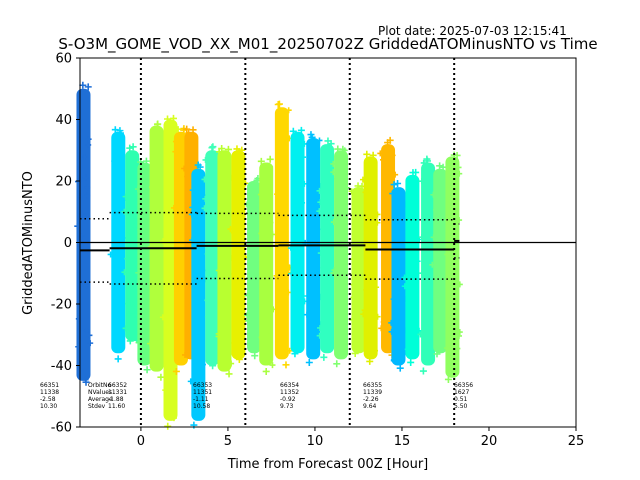 This screenshot has height=480, width=640. What do you see at coordinates (100, 399) in the screenshot?
I see `stats-label: Average` at bounding box center [100, 399].